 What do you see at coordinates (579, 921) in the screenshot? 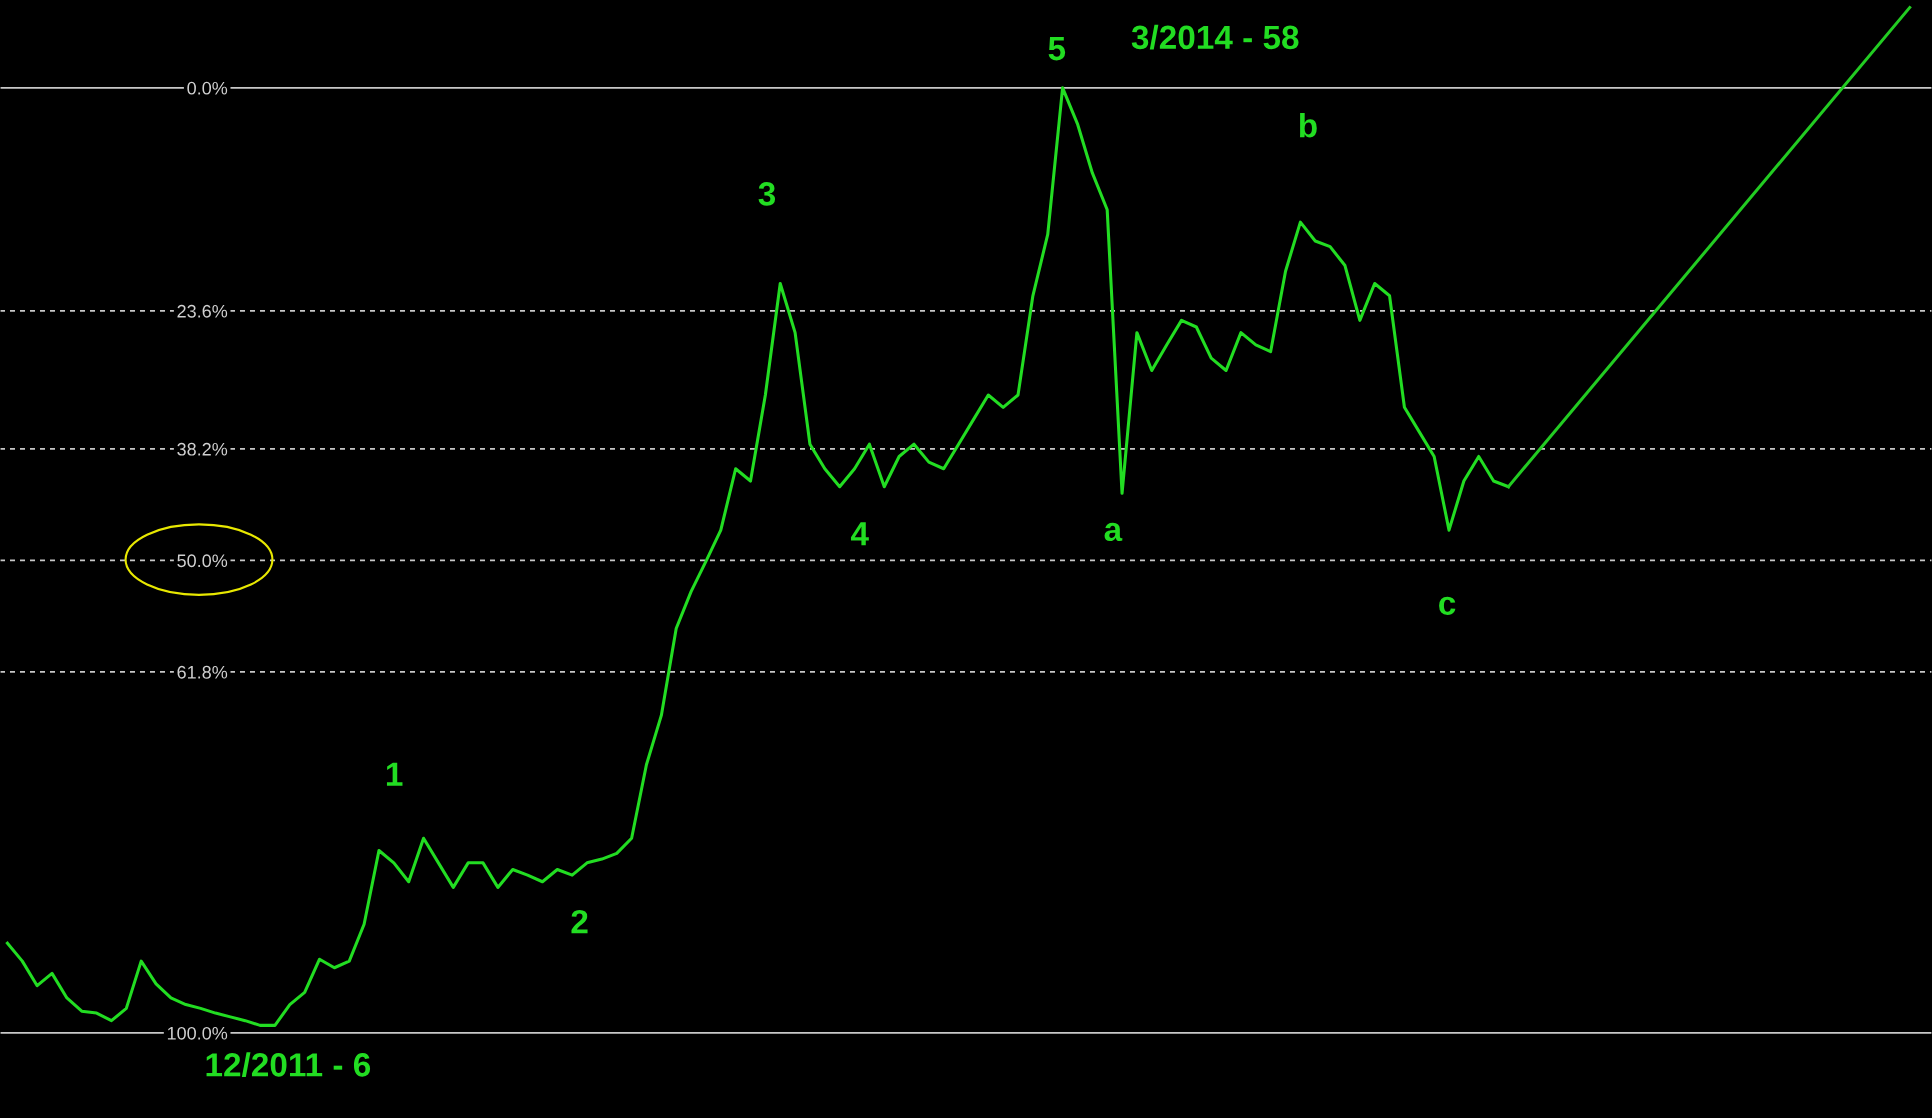
I see `annotation: 2` at bounding box center [579, 921].